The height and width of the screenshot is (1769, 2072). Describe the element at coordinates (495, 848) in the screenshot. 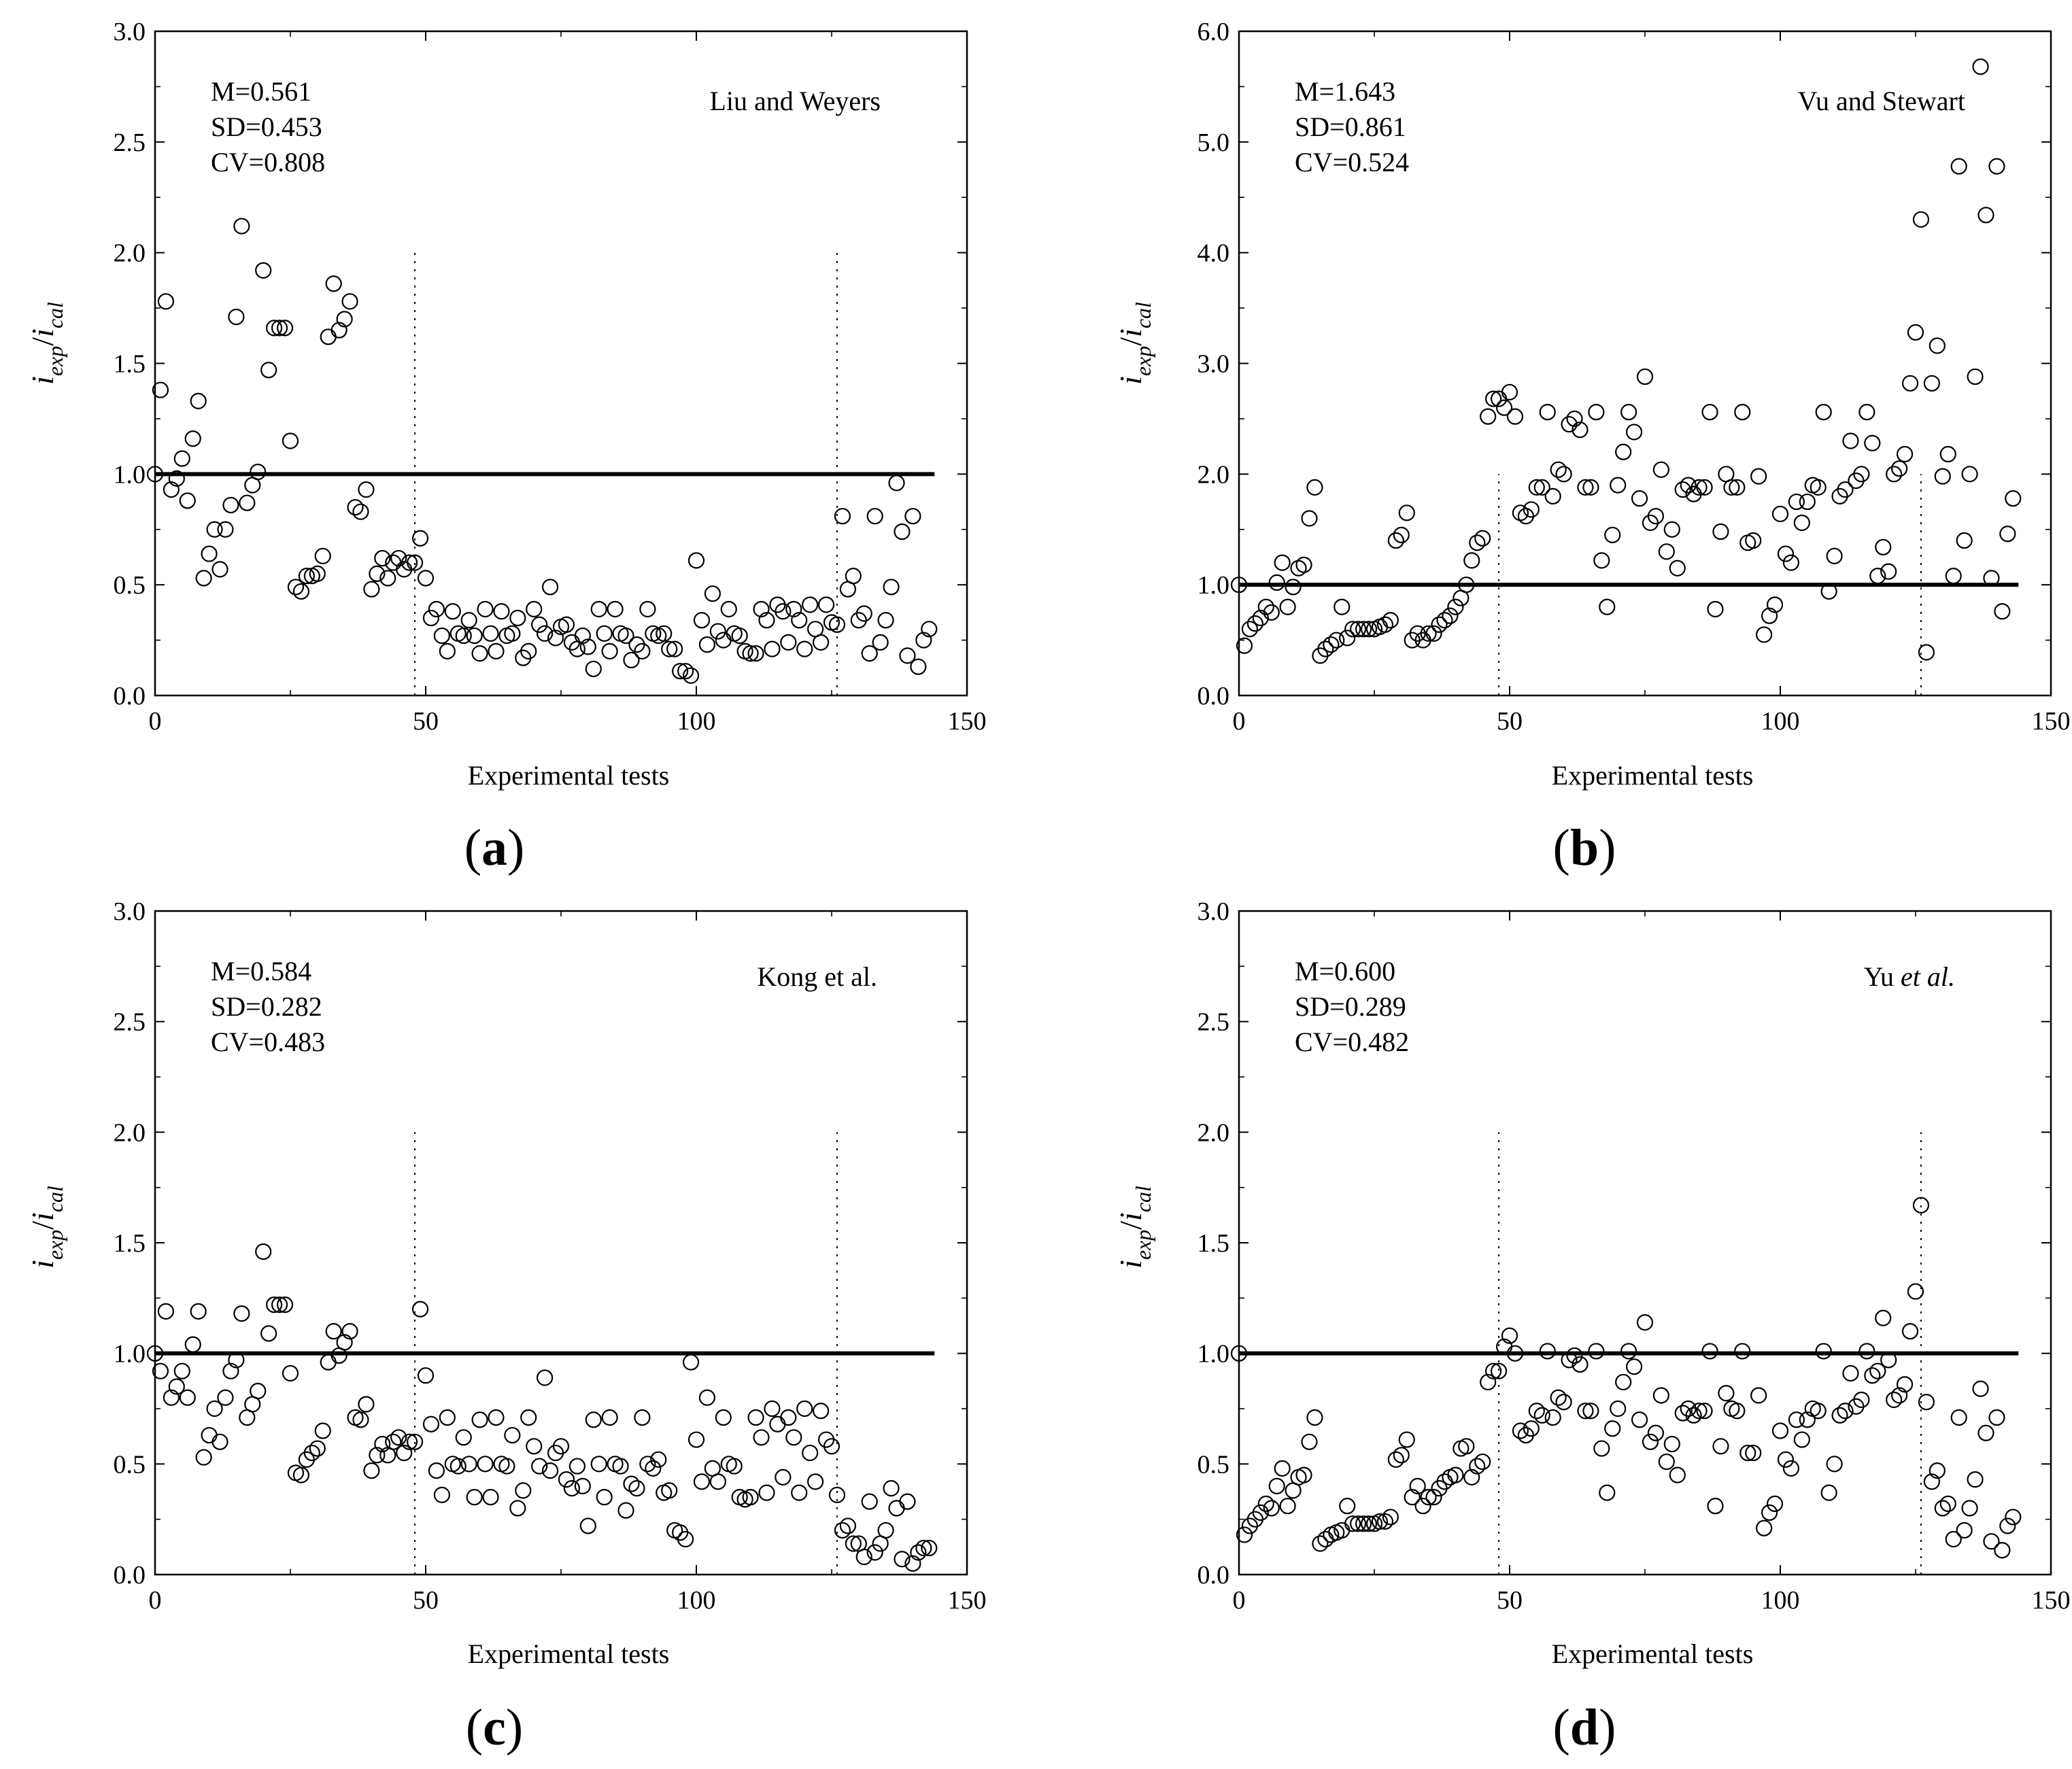

I see `panel-letter: (a)` at that location.